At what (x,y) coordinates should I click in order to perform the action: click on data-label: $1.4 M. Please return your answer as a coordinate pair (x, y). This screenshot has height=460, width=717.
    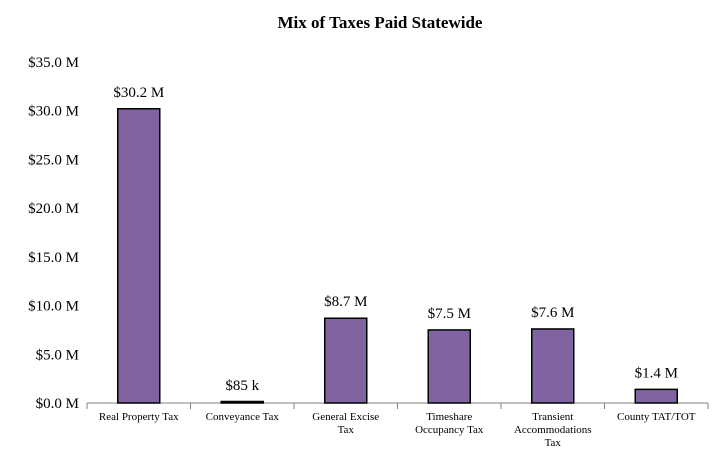
    Looking at the image, I should click on (656, 373).